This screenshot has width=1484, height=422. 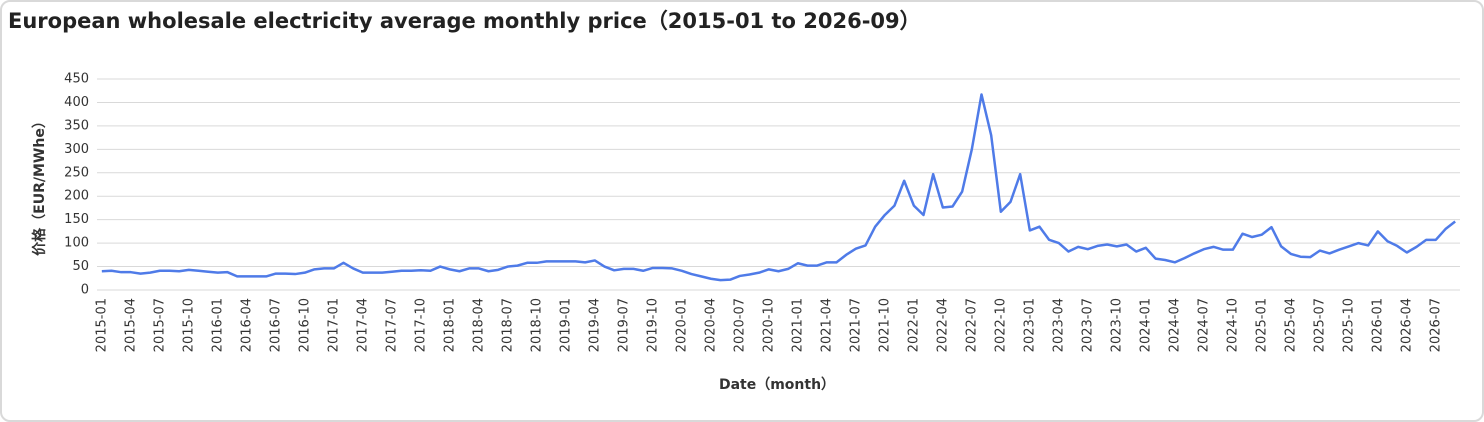 I want to click on x-tick-label: 2023-04, so click(x=1058, y=325).